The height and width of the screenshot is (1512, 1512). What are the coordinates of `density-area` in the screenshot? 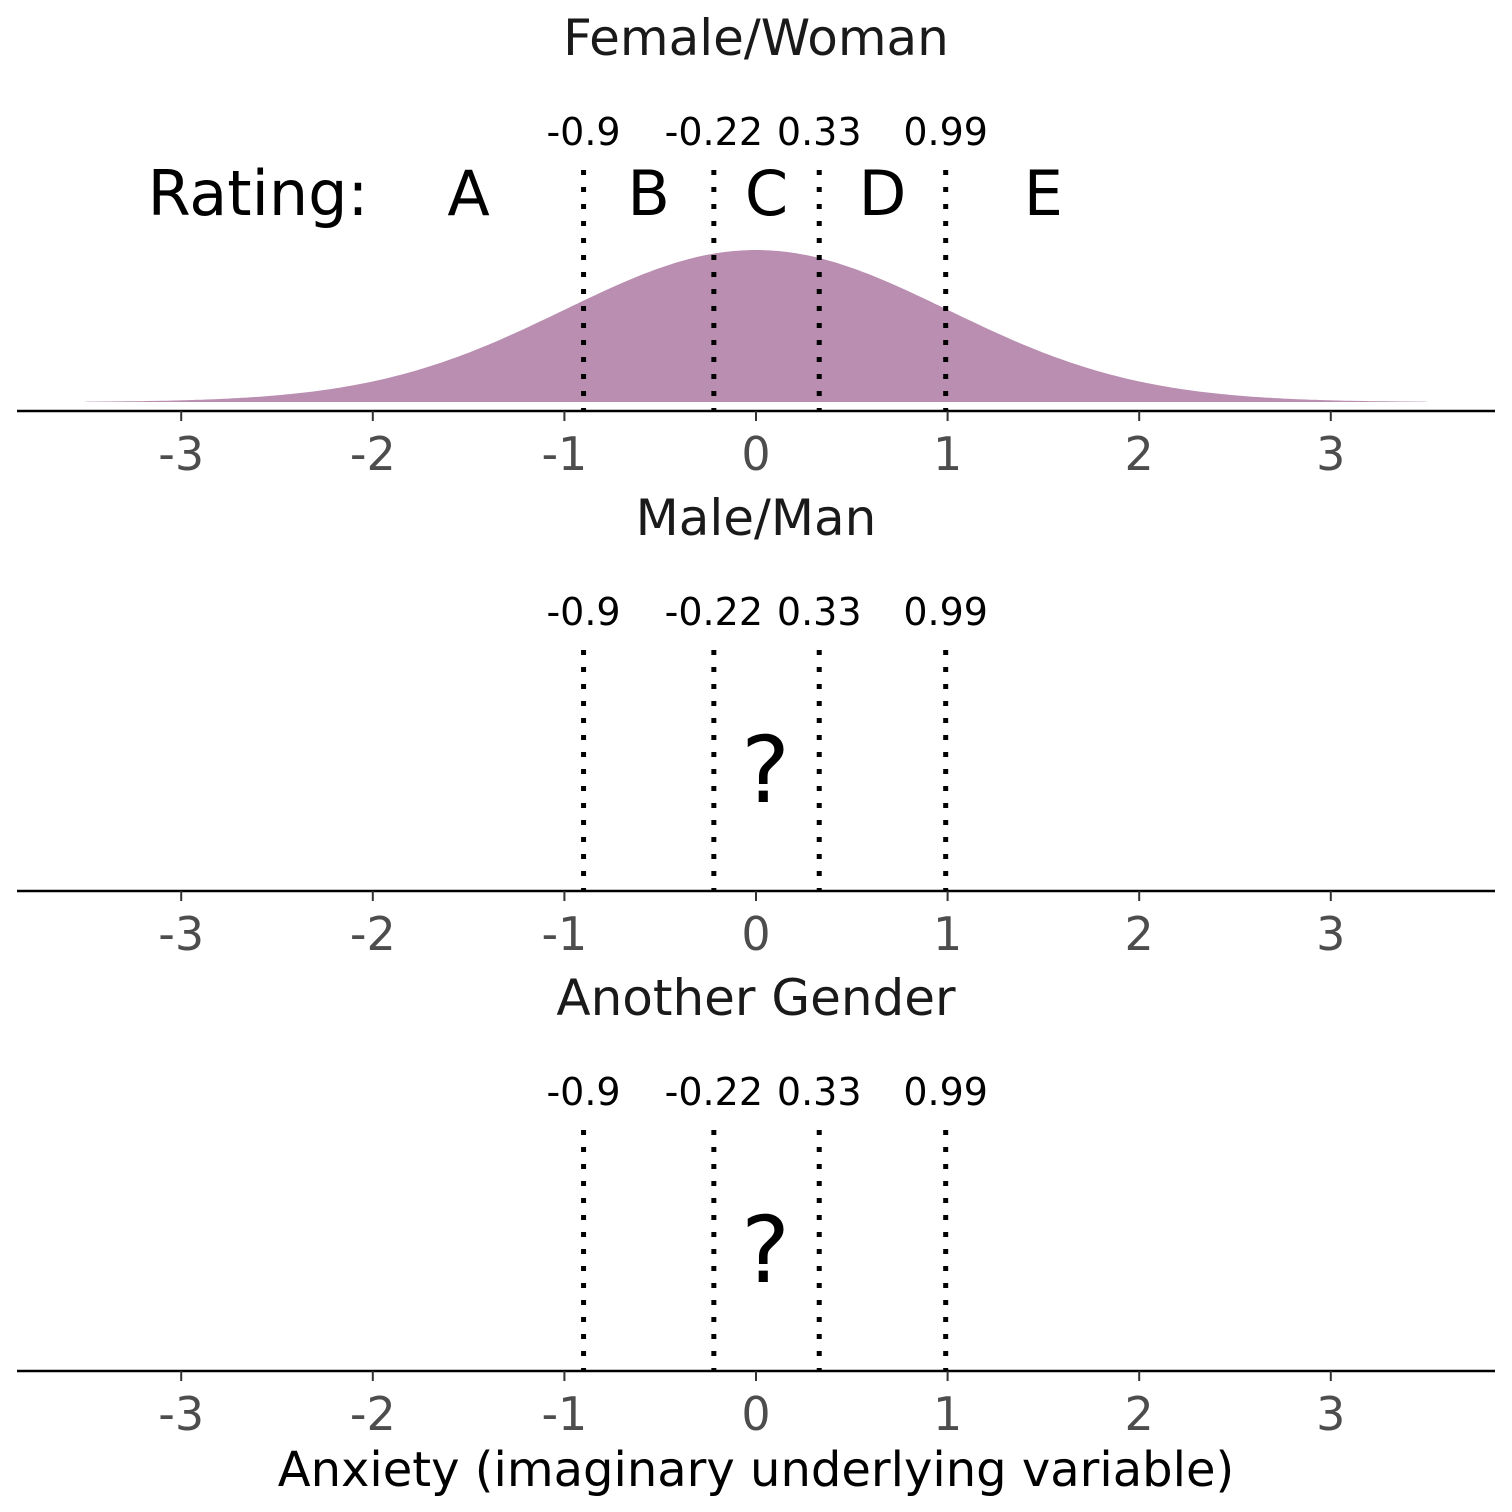 It's located at (756, 326).